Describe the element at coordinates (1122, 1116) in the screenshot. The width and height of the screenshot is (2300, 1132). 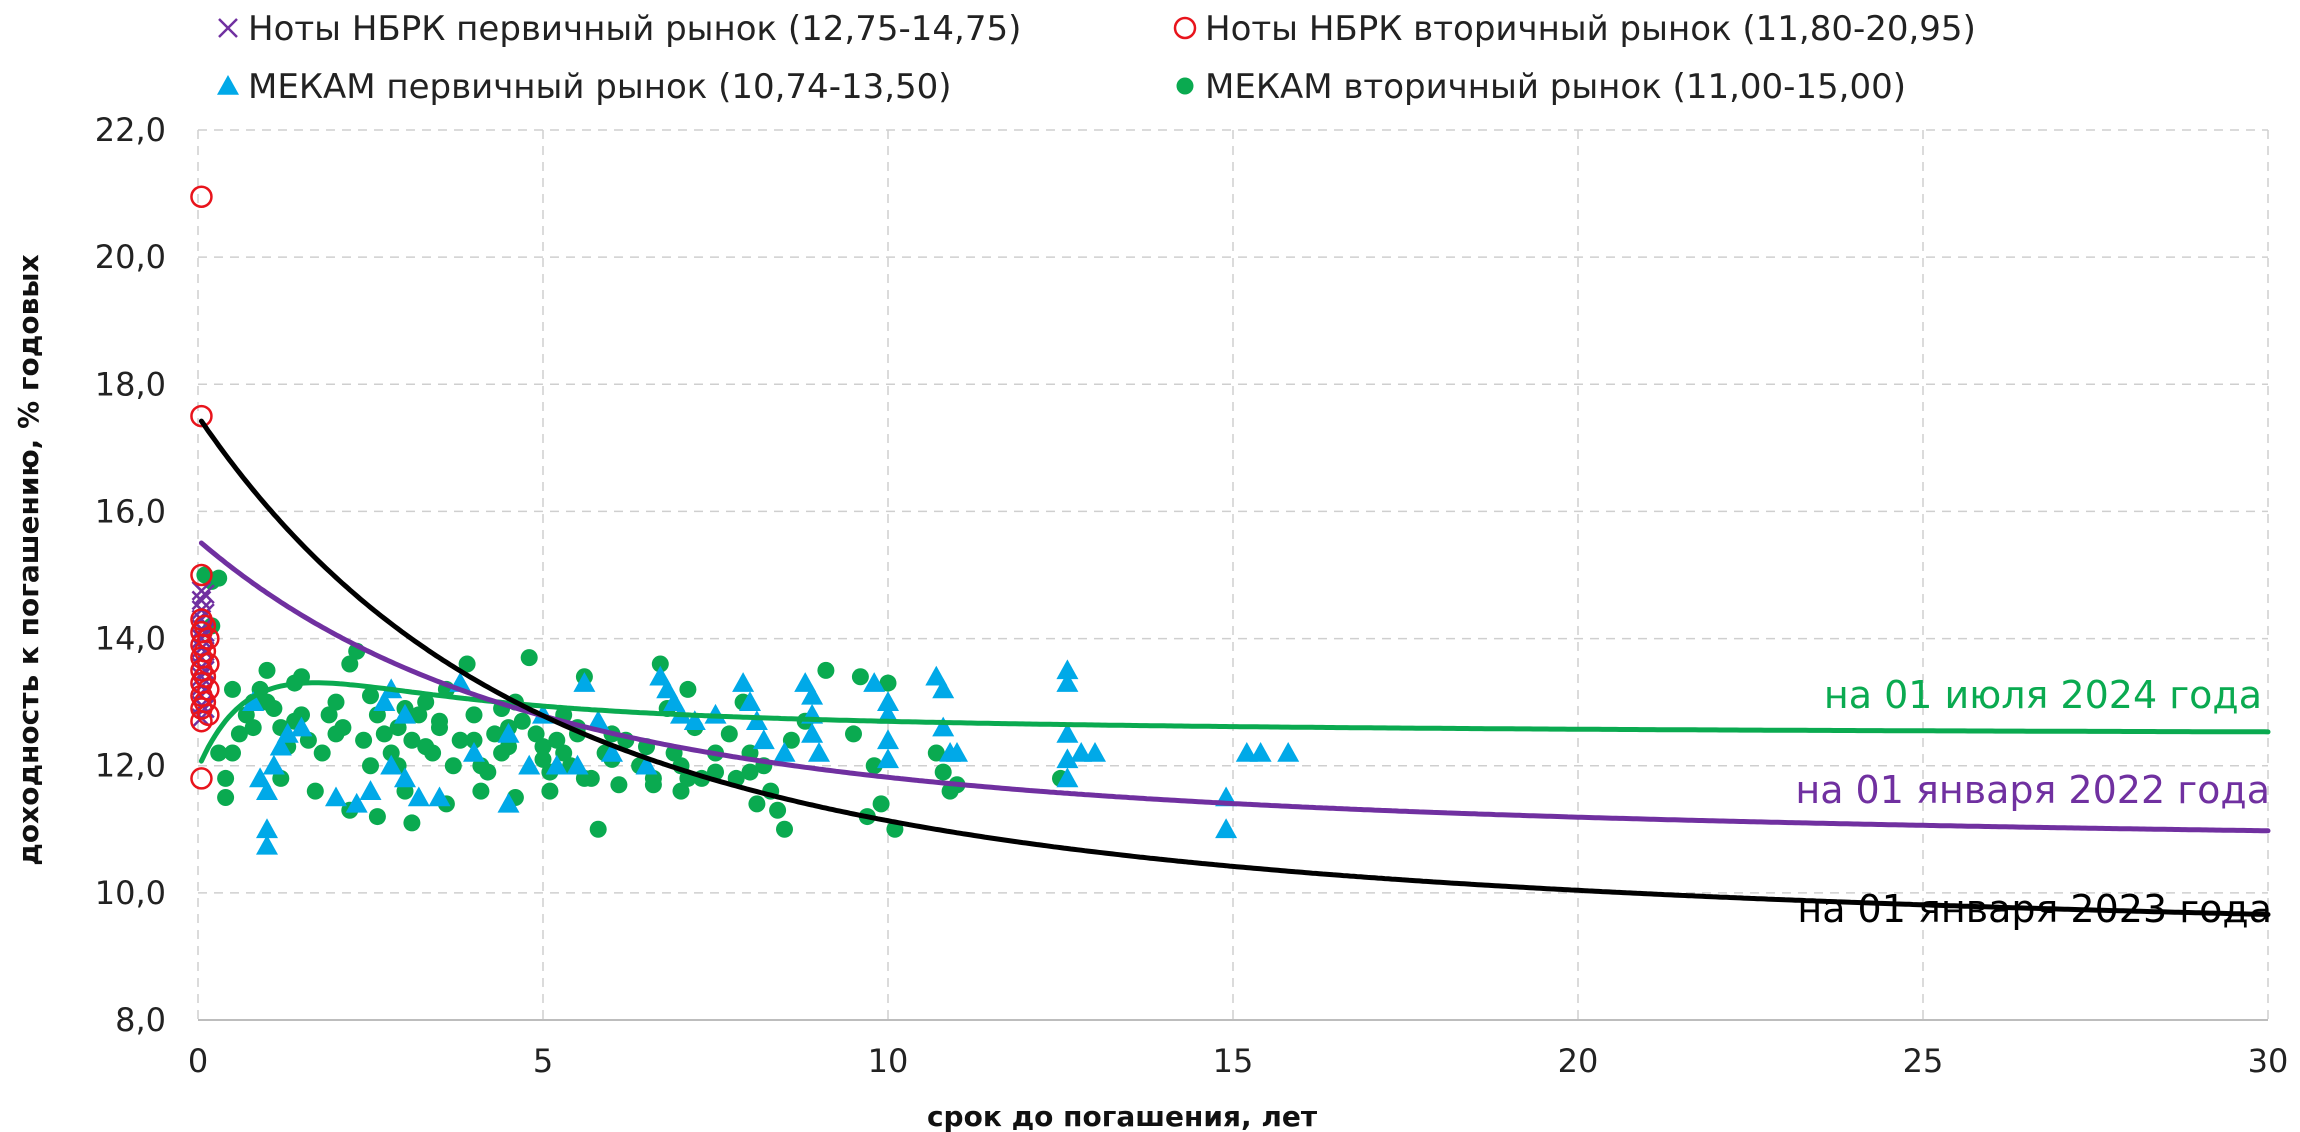
I see `x-axis-title: срок до погашения, лет` at that location.